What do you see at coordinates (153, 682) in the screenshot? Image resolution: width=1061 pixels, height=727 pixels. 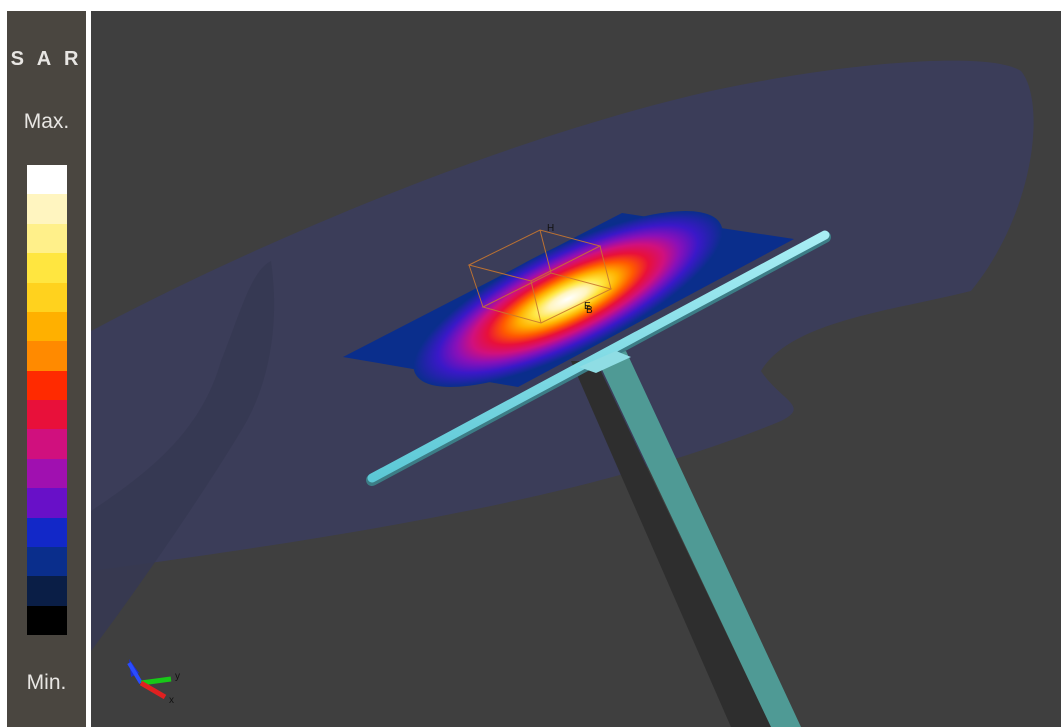 I see `axes-orientation-icon: y x` at bounding box center [153, 682].